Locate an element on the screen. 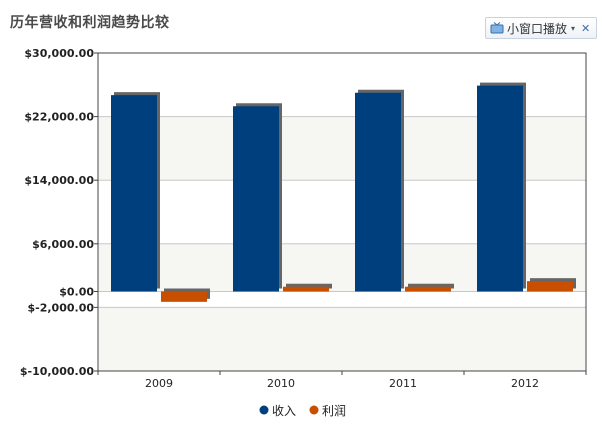 Image resolution: width=602 pixels, height=432 pixels. bar-利润-2009 is located at coordinates (184, 296).